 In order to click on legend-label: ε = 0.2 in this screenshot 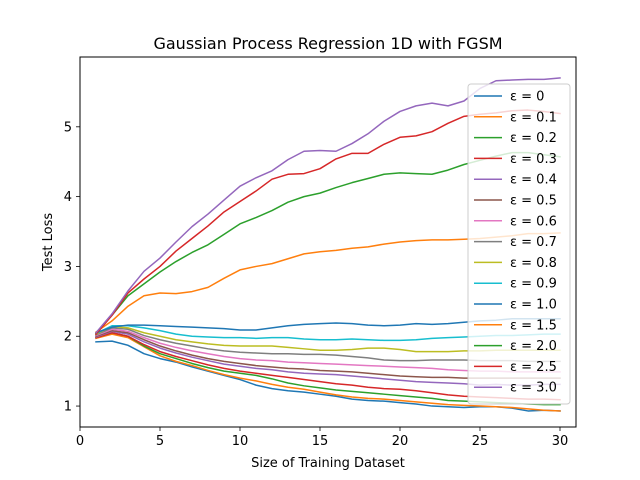, I will do `click(533, 138)`.